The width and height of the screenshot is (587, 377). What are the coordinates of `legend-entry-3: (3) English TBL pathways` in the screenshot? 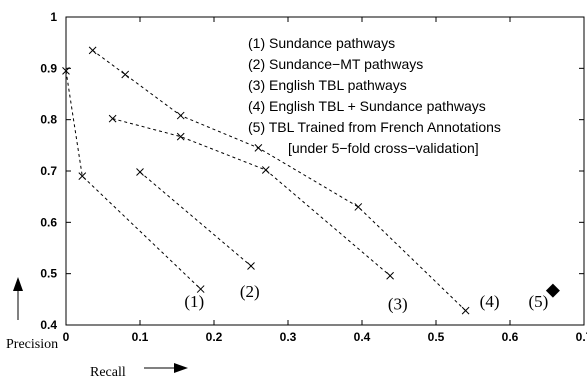 It's located at (327, 85).